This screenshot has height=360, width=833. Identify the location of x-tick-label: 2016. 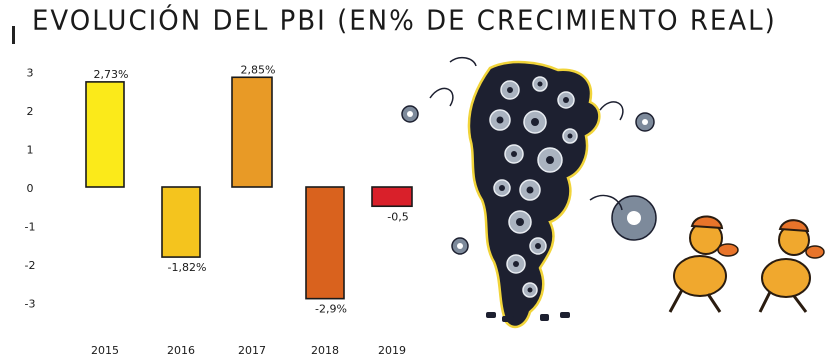
(181, 350).